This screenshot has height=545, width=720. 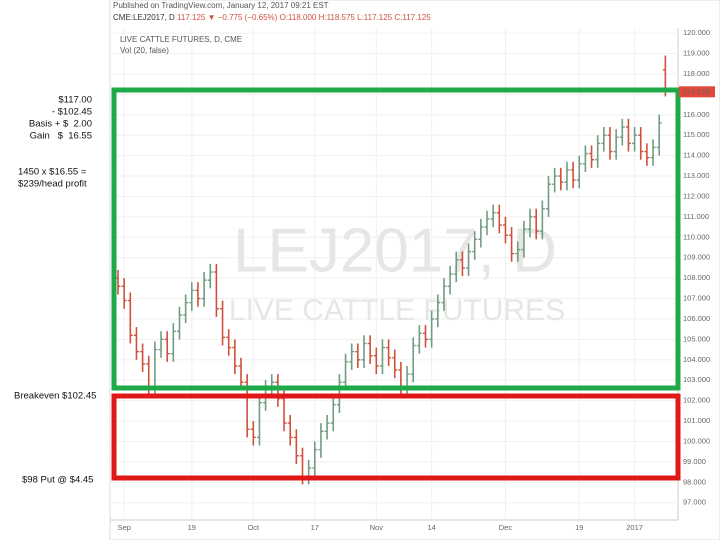 What do you see at coordinates (52, 172) in the screenshot?
I see `annotation: 1450 x $16.55 =` at bounding box center [52, 172].